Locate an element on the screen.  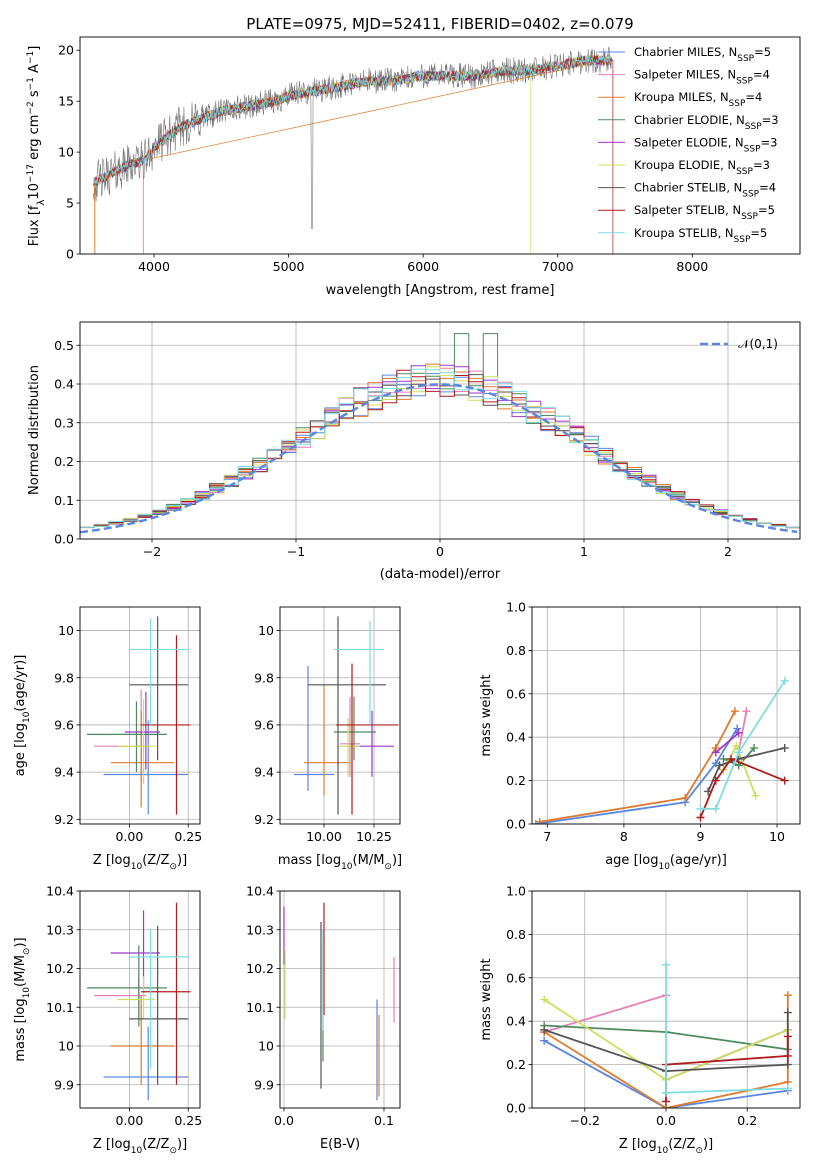
x-tick-label: 0.2 is located at coordinates (747, 1120).